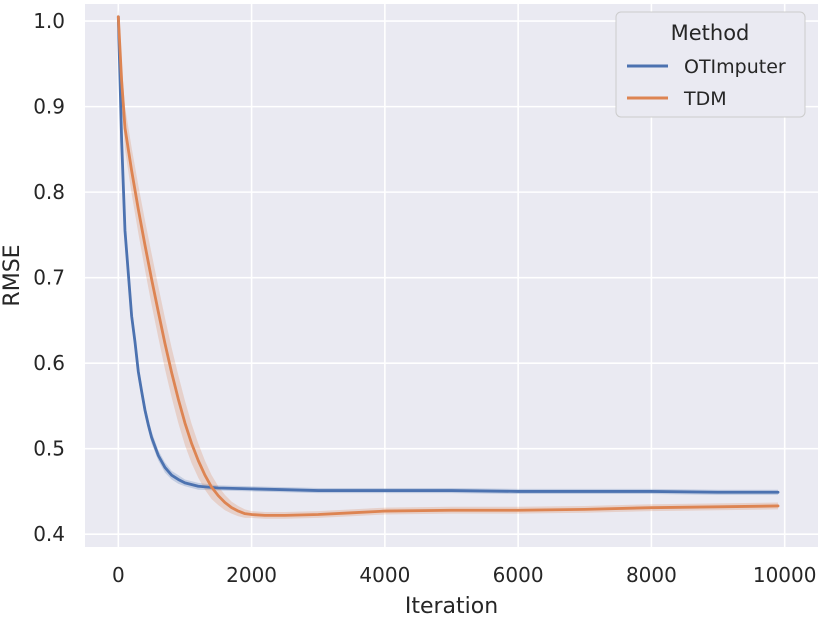 This screenshot has width=822, height=617. Describe the element at coordinates (251, 575) in the screenshot. I see `x-tick-label: 2000` at that location.